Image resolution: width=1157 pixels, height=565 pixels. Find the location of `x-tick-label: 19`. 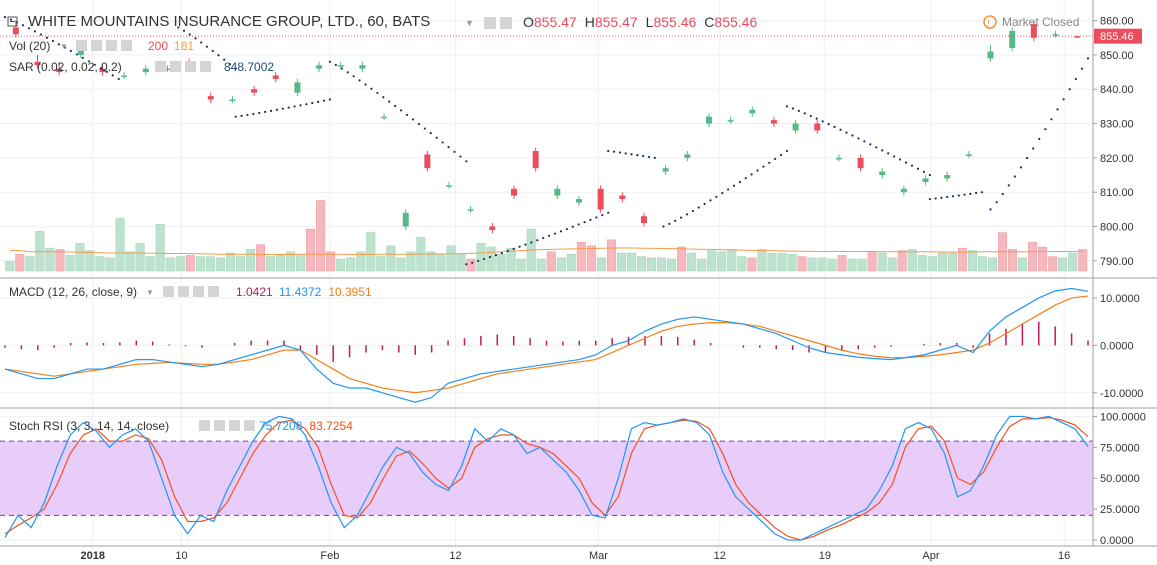

x-tick-label: 19 is located at coordinates (825, 556).